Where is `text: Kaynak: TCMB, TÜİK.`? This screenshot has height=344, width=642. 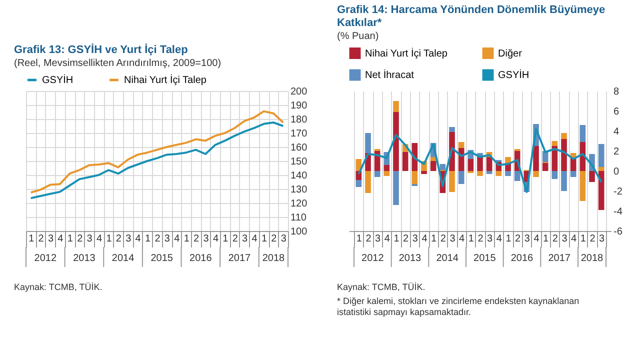
text: Kaynak: TCMB, TÜİK. is located at coordinates (381, 287).